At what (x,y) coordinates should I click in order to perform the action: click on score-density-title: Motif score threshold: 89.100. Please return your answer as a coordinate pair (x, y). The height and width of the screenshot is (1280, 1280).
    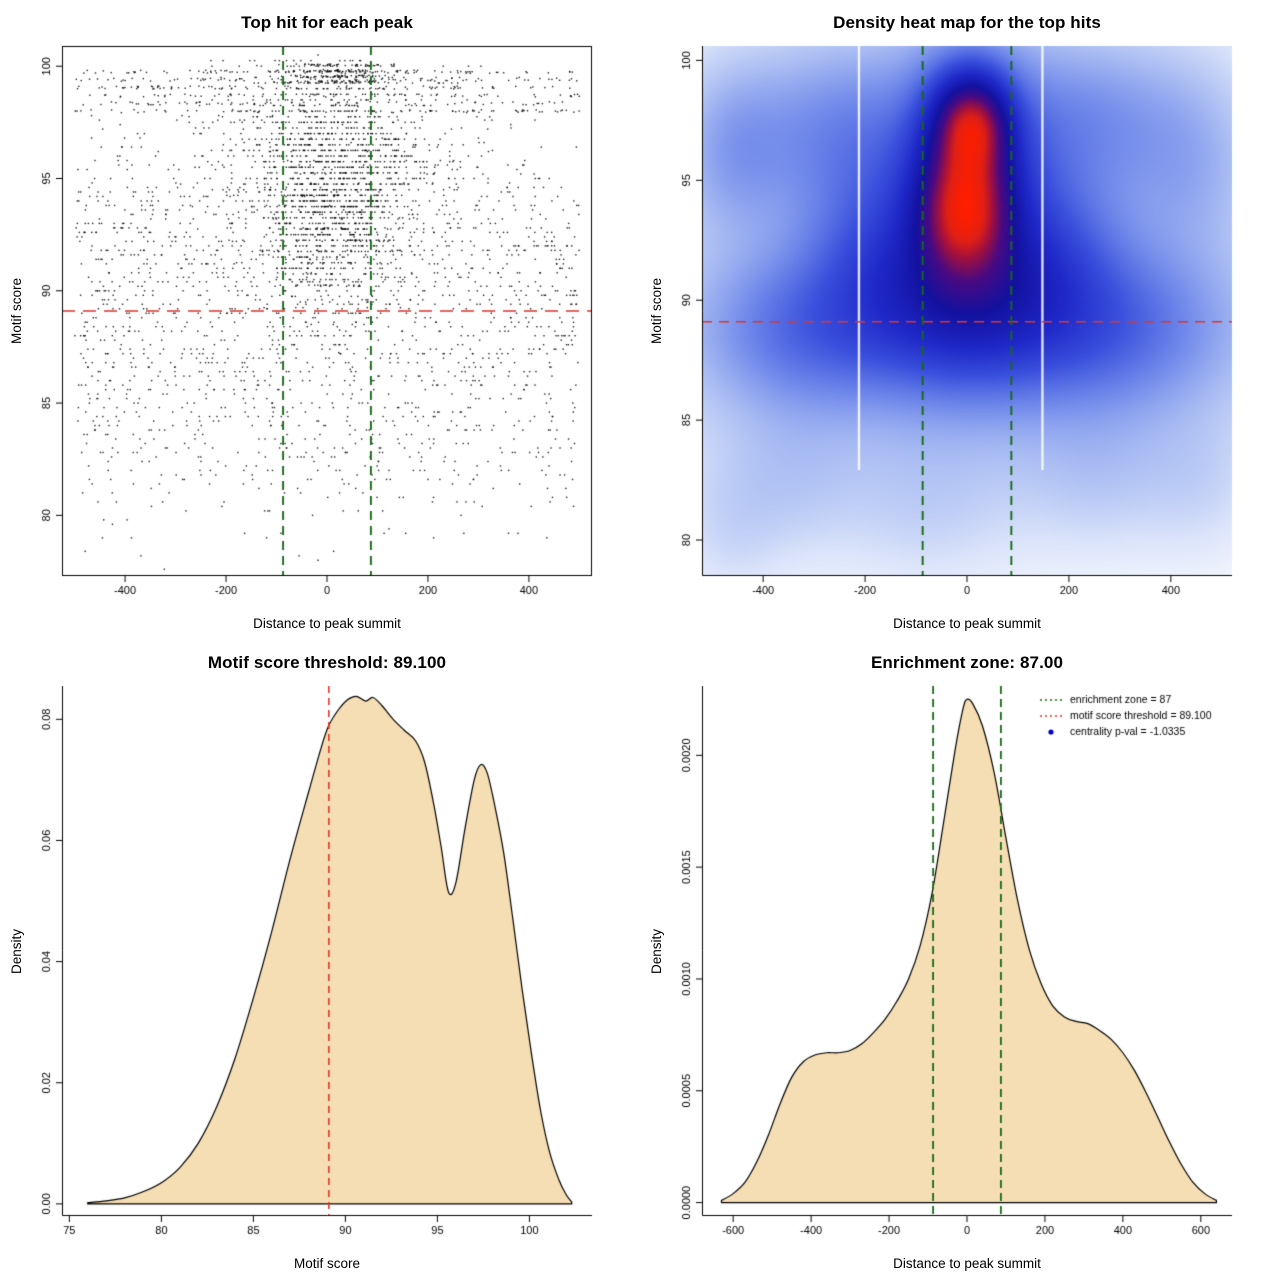
    Looking at the image, I should click on (327, 662).